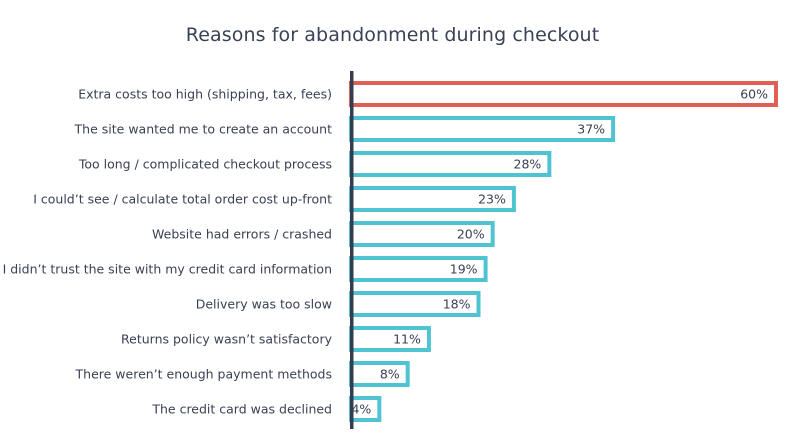 The width and height of the screenshot is (785, 443). Describe the element at coordinates (227, 339) in the screenshot. I see `category-label: Returns policy wasn’t satisfactory` at that location.